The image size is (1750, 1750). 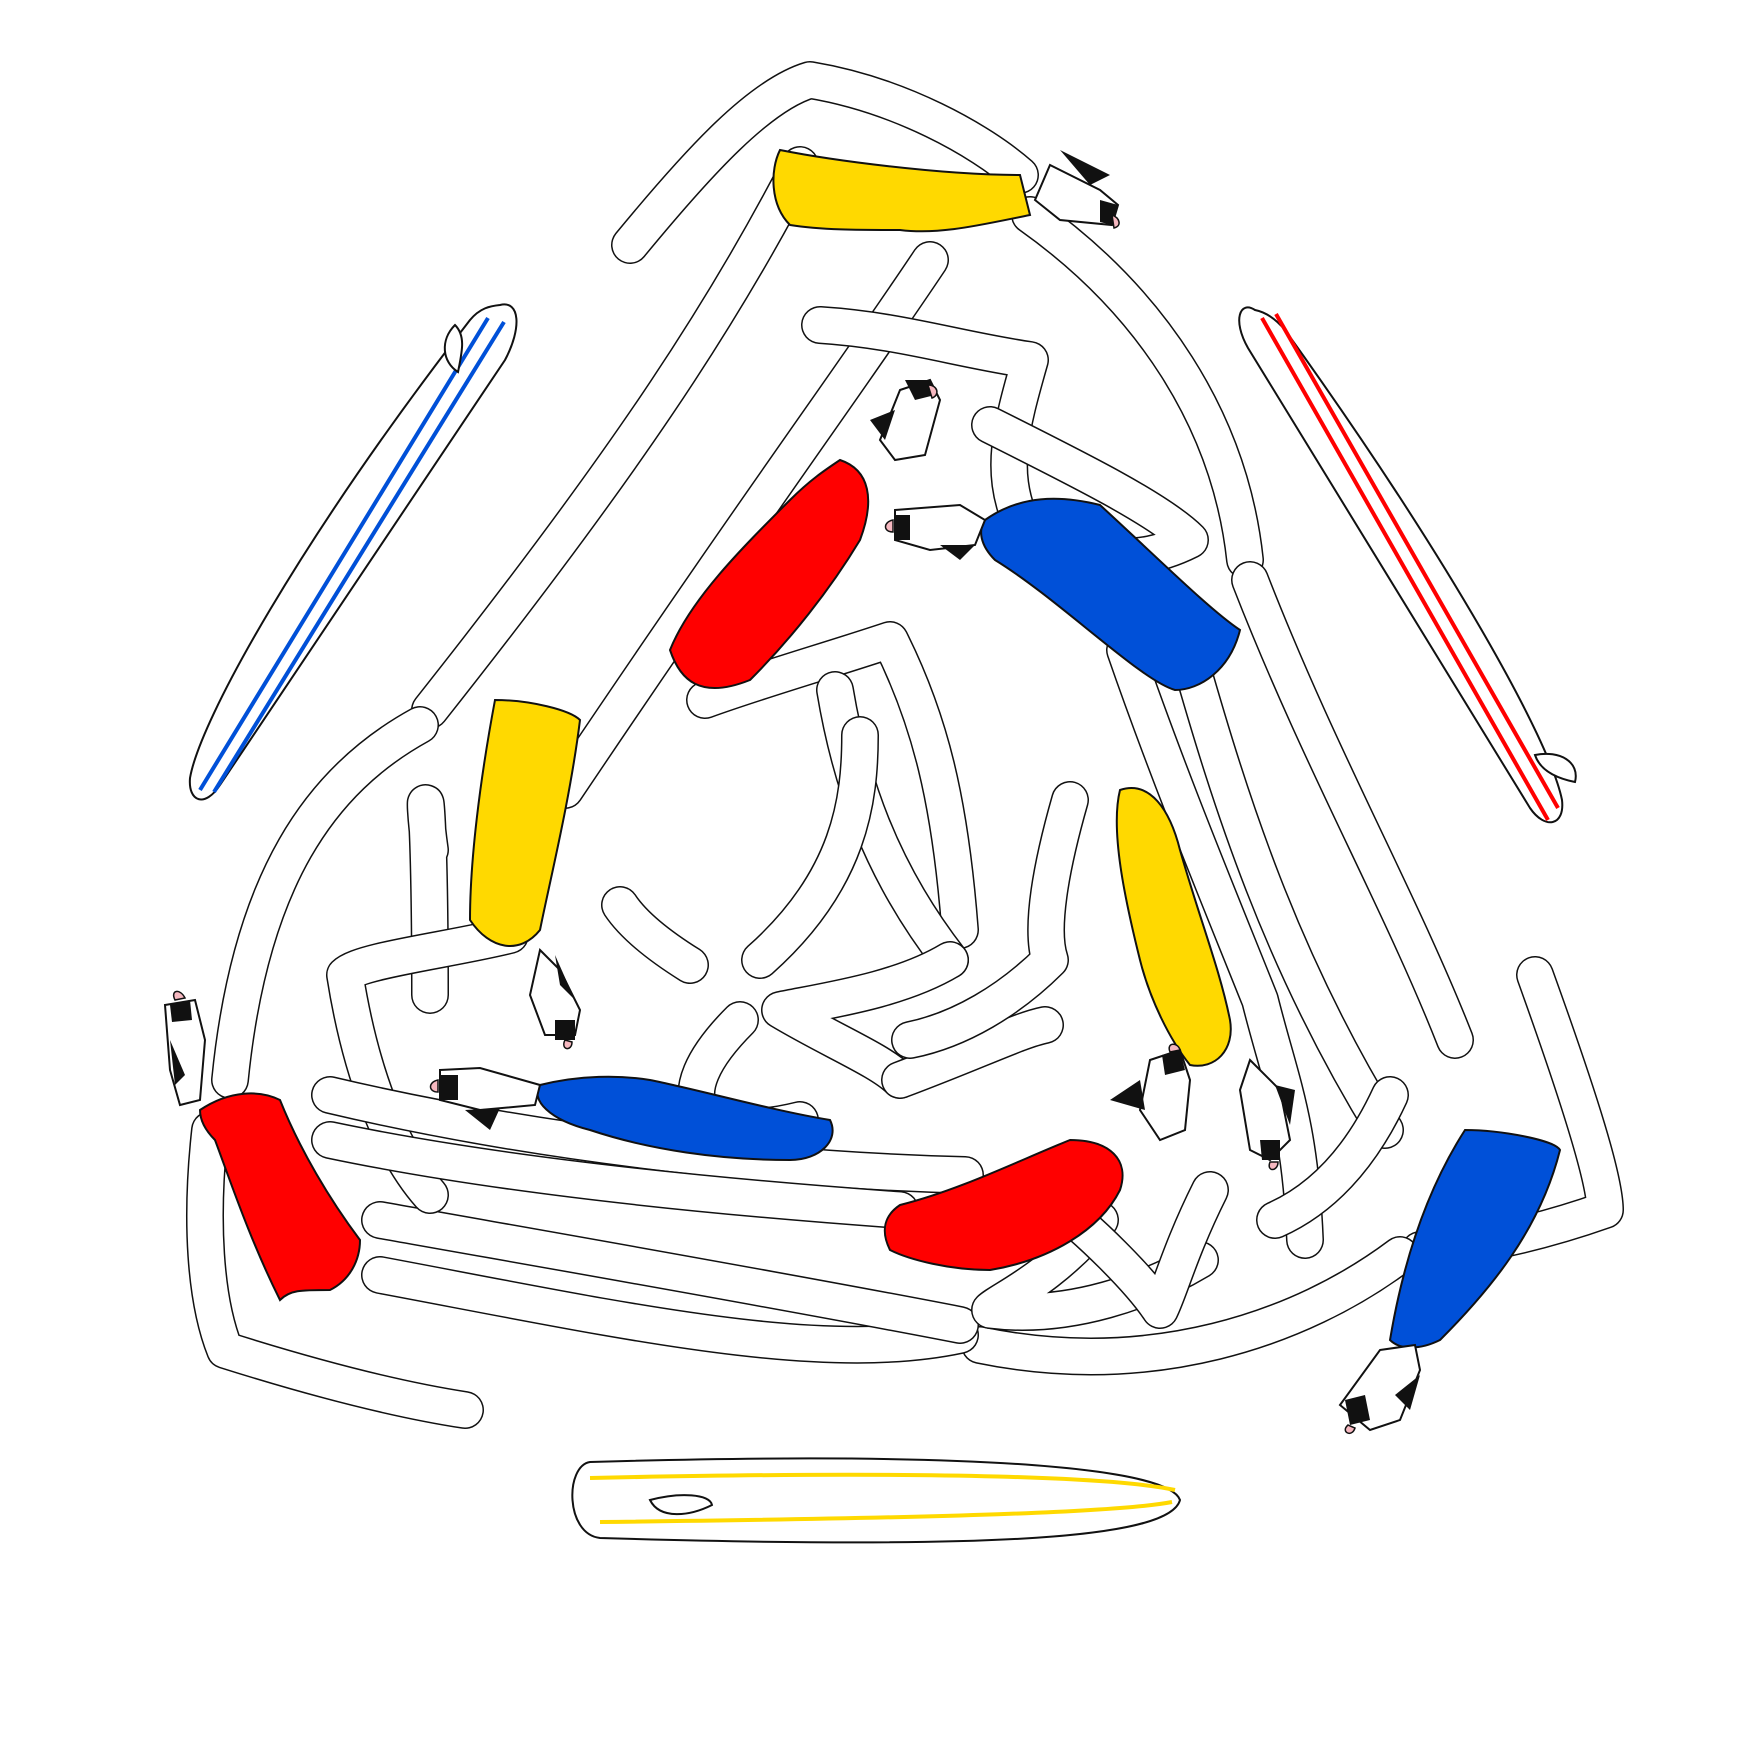 I want to click on red-striped-surfboard, so click(x=1407, y=565).